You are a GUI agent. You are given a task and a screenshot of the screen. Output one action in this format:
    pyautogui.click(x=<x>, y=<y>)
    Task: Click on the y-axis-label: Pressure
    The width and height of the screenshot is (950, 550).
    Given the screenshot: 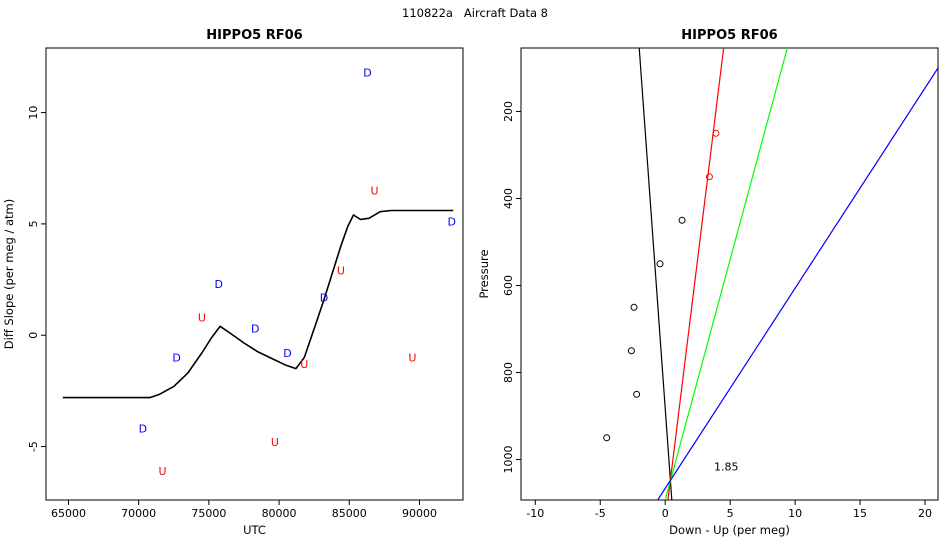 What is the action you would take?
    pyautogui.click(x=484, y=273)
    